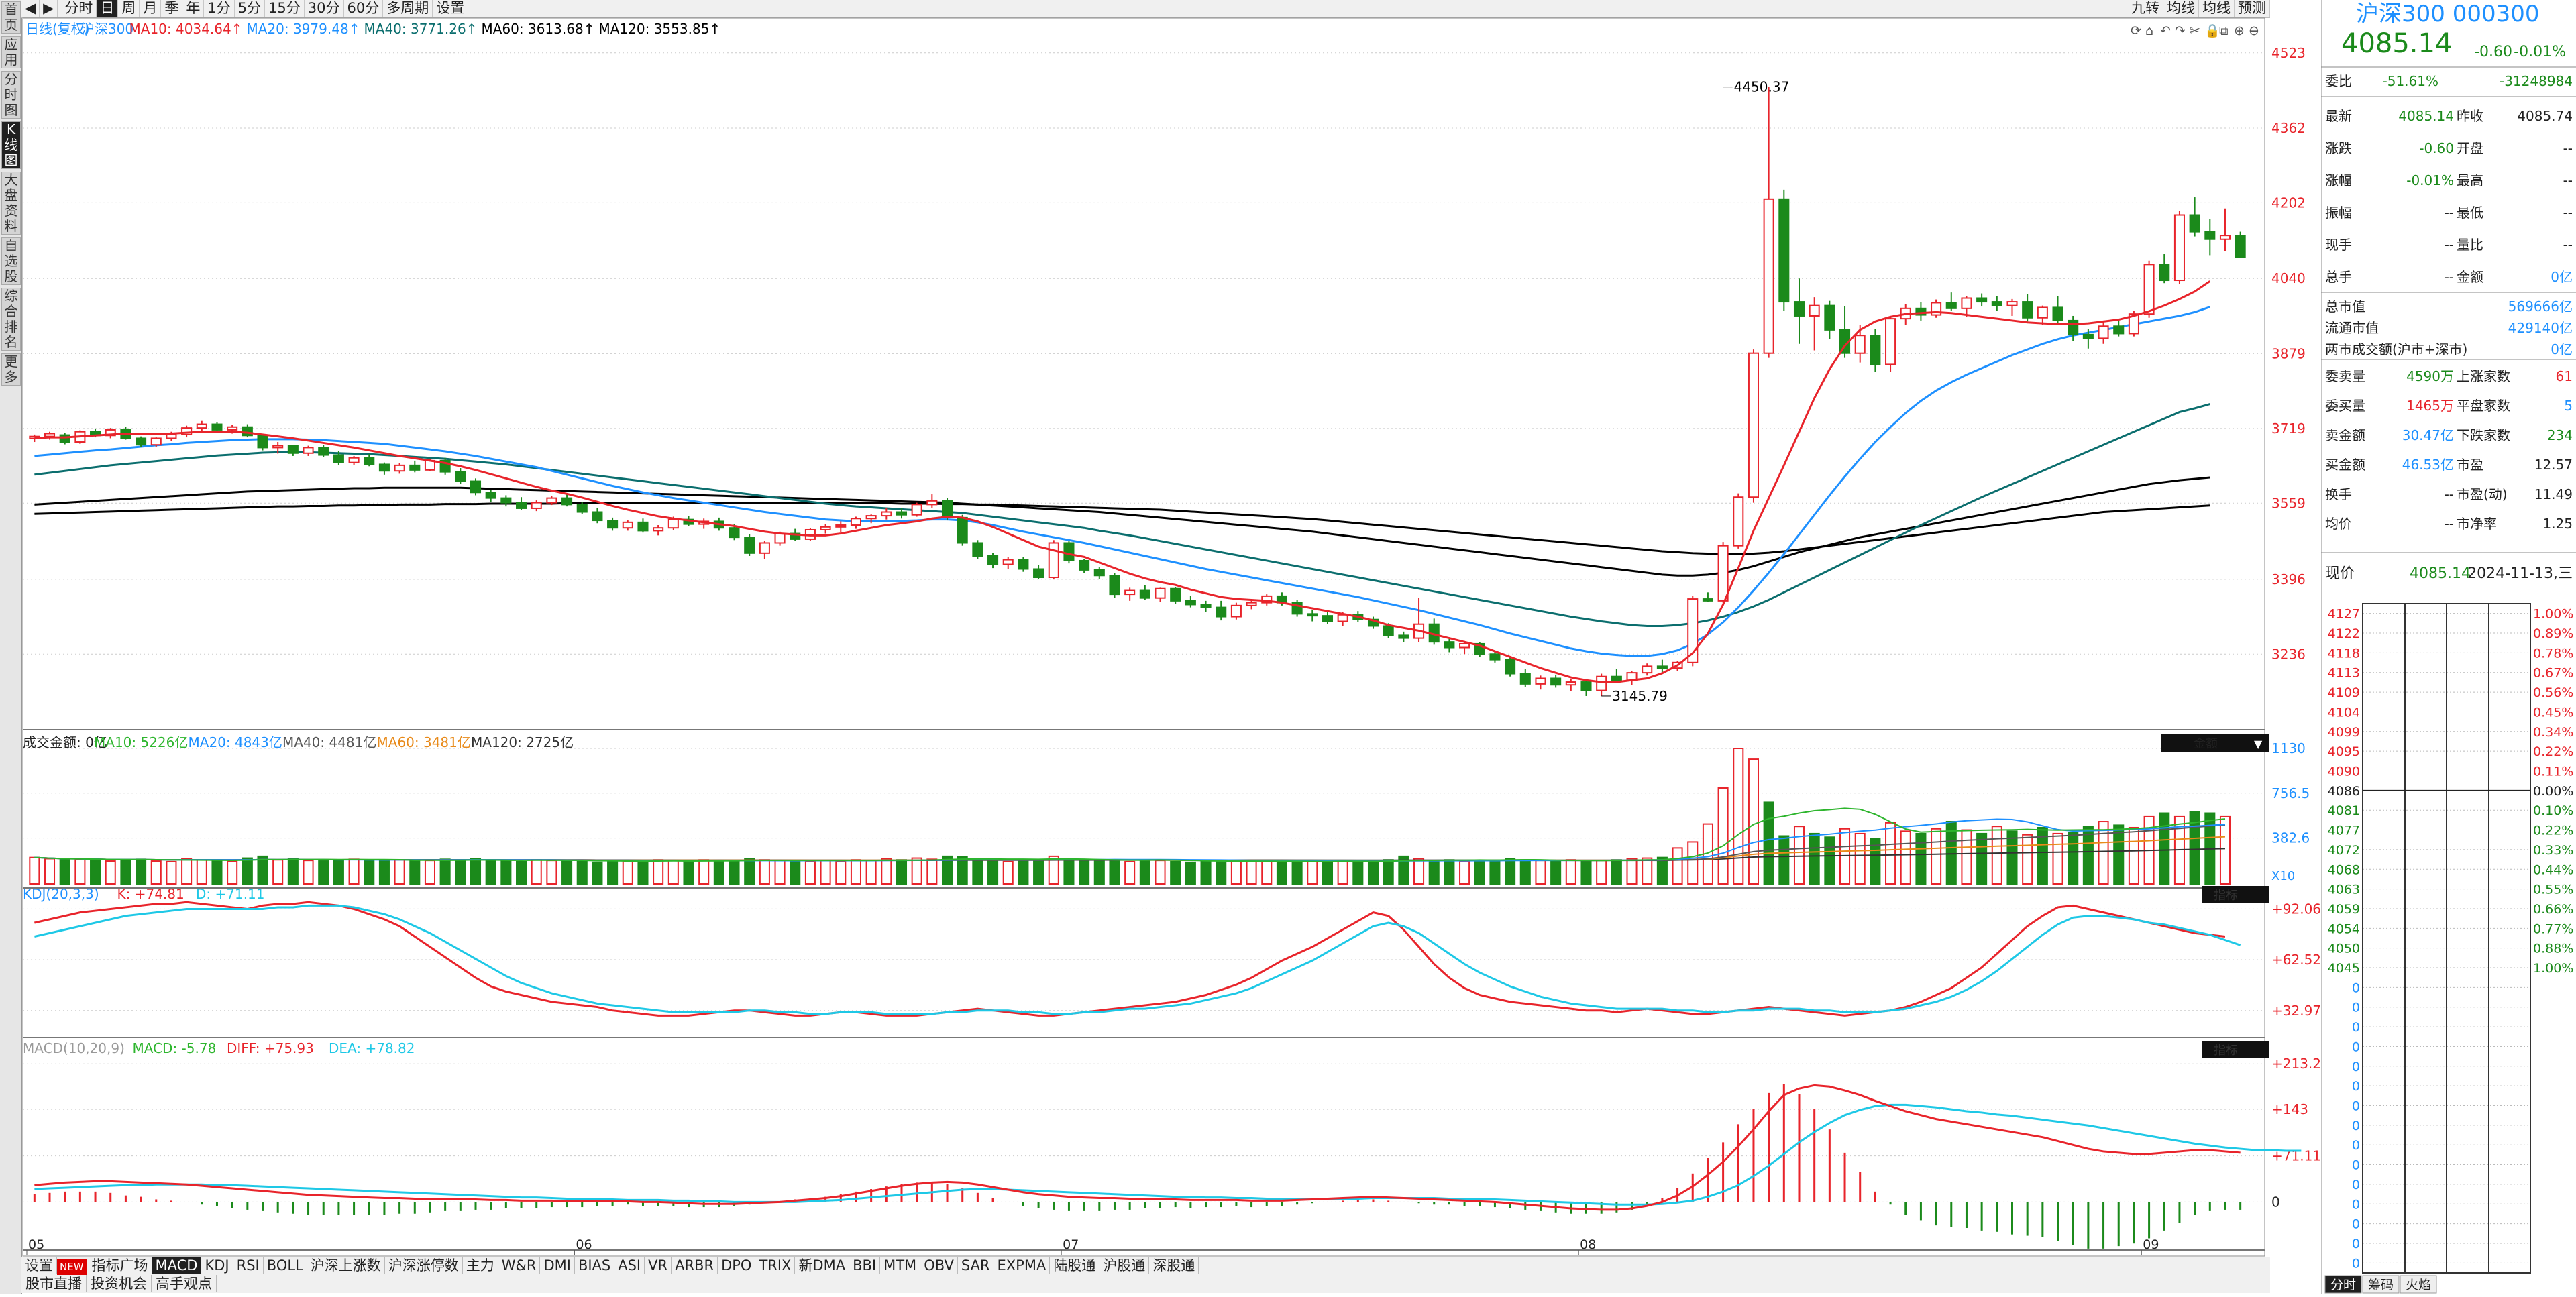 The height and width of the screenshot is (1297, 2576). I want to click on mini-left-11: 4077, so click(2344, 831).